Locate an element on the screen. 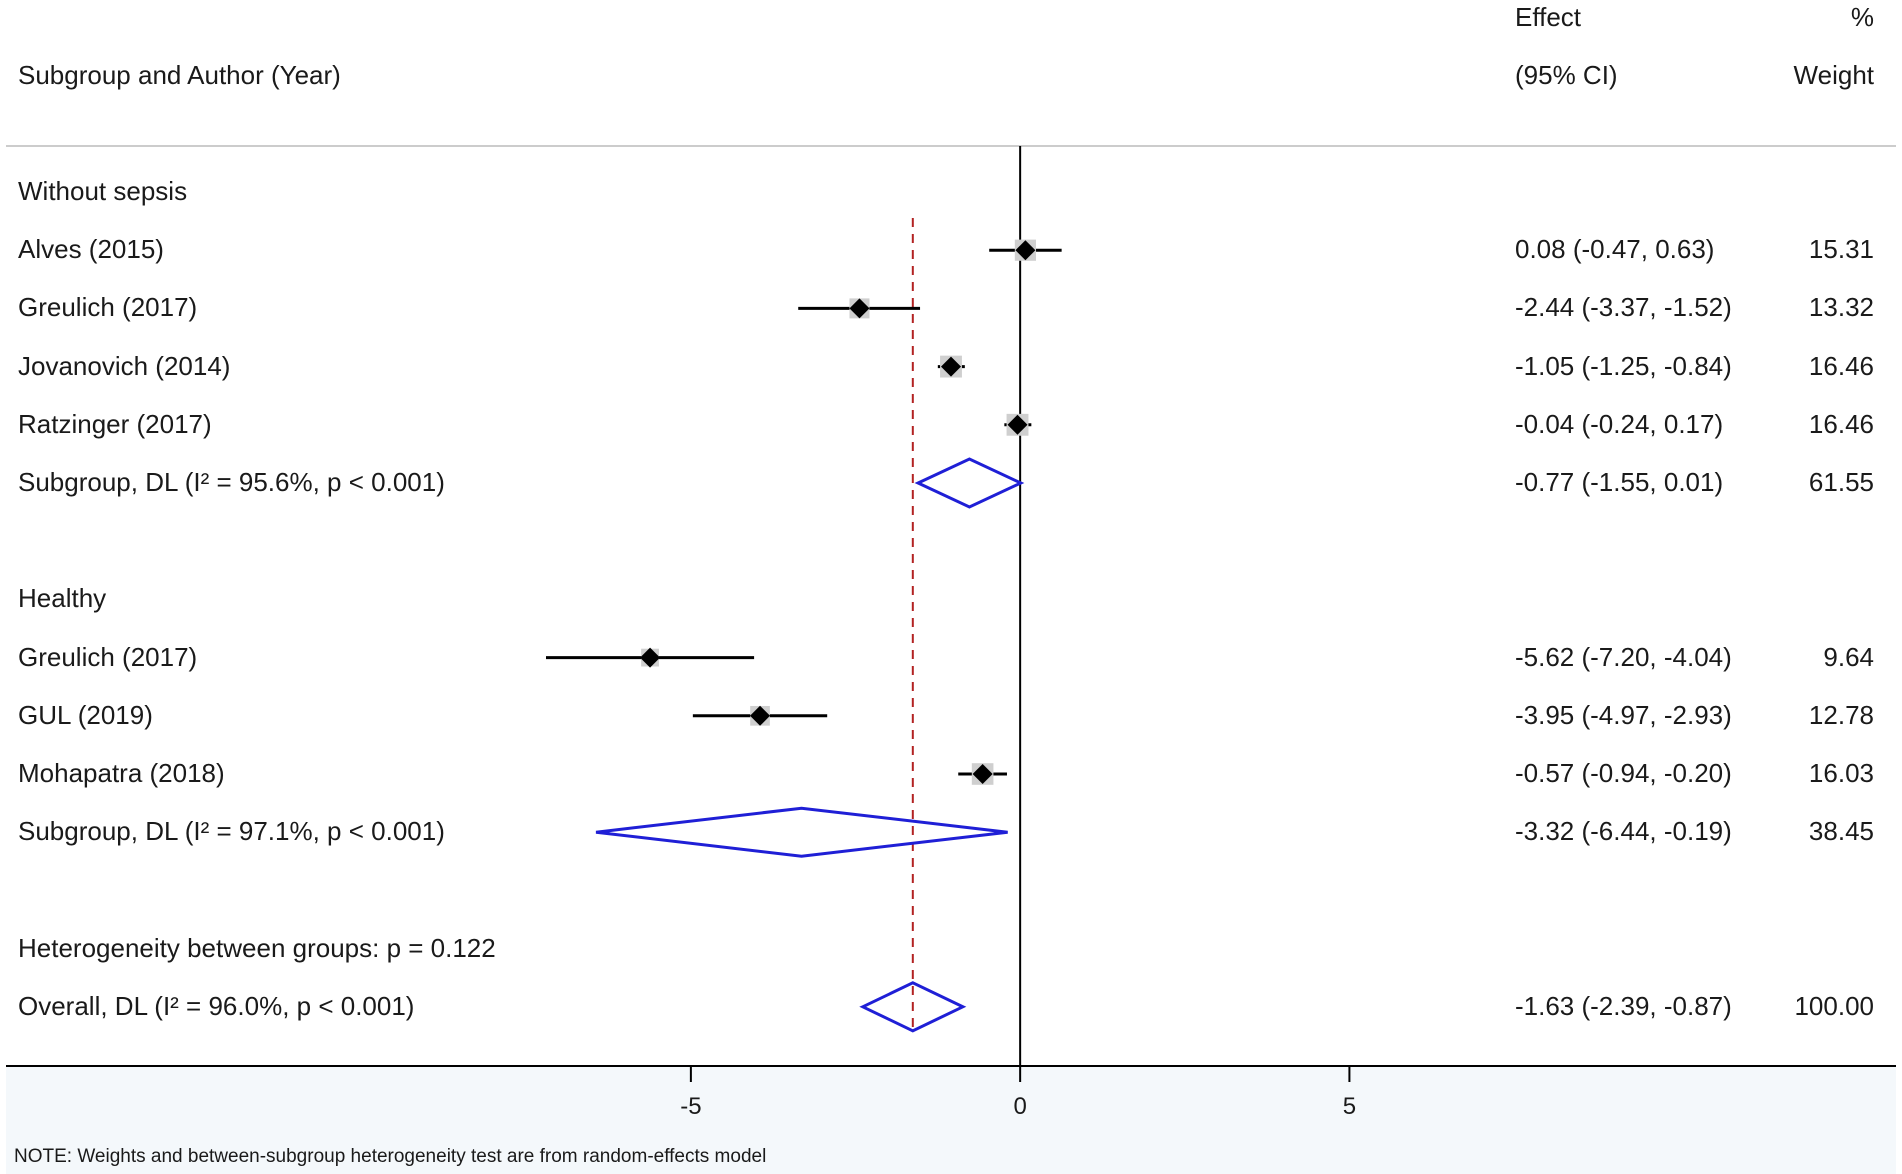 Image resolution: width=1902 pixels, height=1174 pixels. overall-diamond is located at coordinates (913, 1007).